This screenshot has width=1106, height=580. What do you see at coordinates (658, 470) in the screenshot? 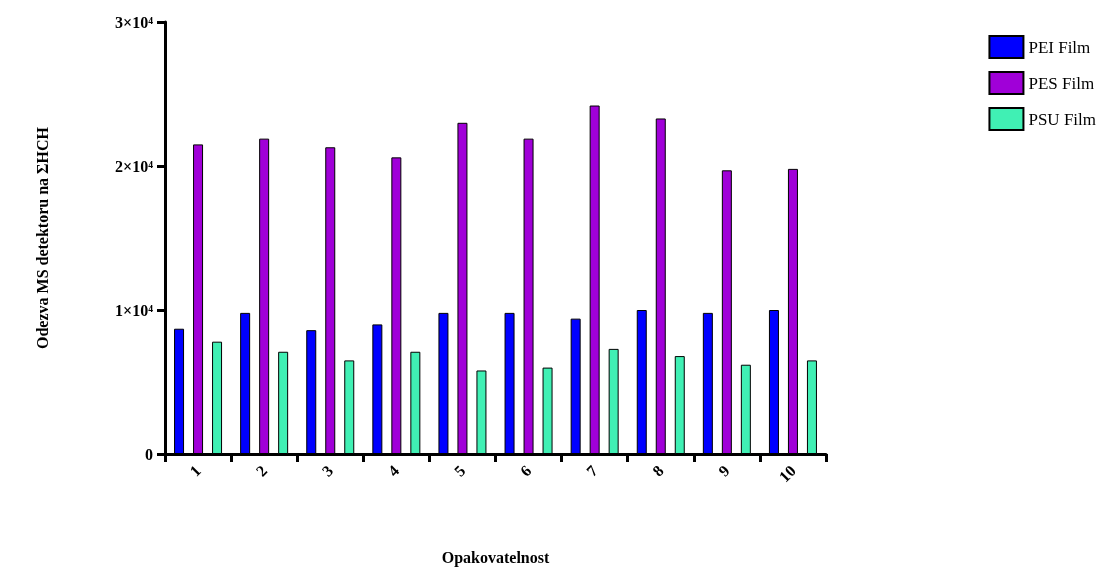
I see `x-tick-label: 8` at bounding box center [658, 470].